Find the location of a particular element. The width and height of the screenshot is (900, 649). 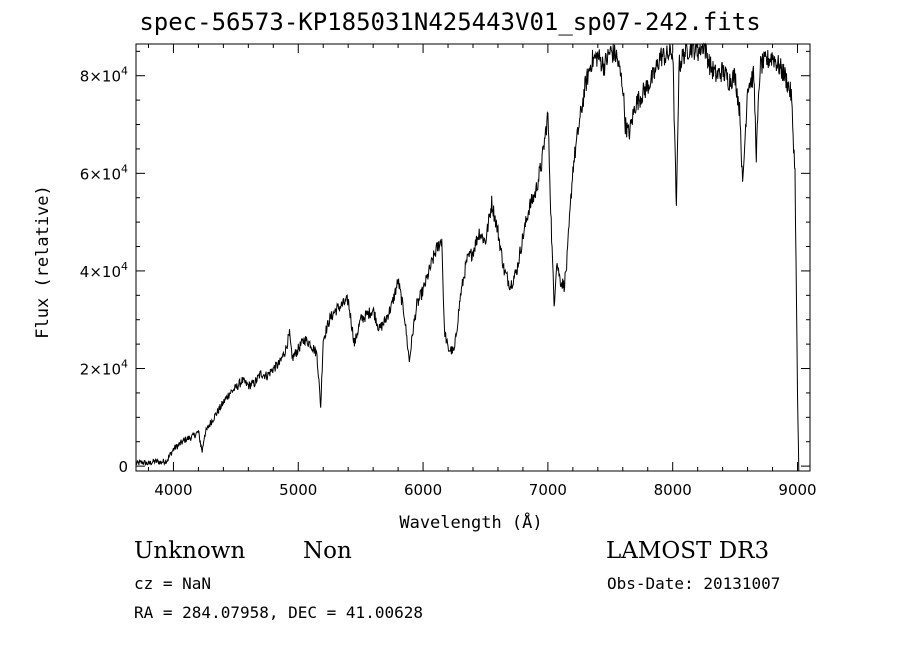

object-class: Unknown is located at coordinates (190, 551).